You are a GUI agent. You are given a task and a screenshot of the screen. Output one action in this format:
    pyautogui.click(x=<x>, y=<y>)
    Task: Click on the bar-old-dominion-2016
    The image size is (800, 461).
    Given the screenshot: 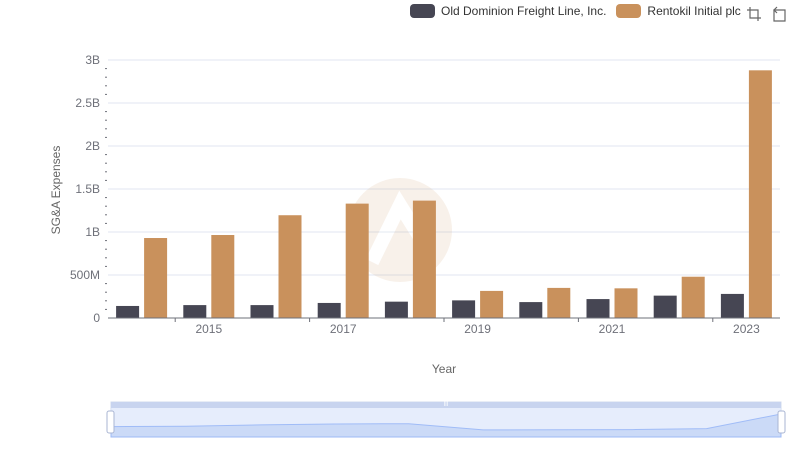 What is the action you would take?
    pyautogui.click(x=262, y=311)
    